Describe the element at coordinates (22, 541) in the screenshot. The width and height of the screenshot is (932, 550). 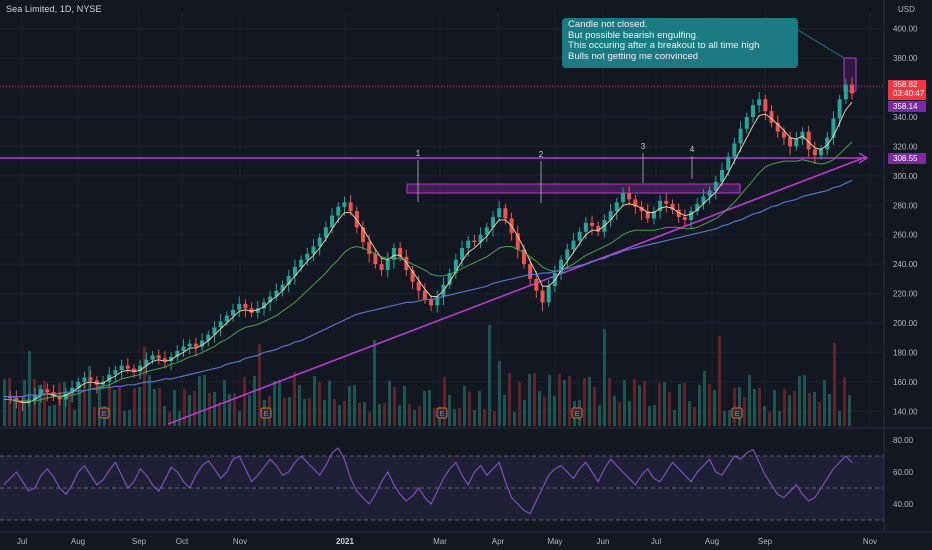
I see `time-tick-label: Jul` at that location.